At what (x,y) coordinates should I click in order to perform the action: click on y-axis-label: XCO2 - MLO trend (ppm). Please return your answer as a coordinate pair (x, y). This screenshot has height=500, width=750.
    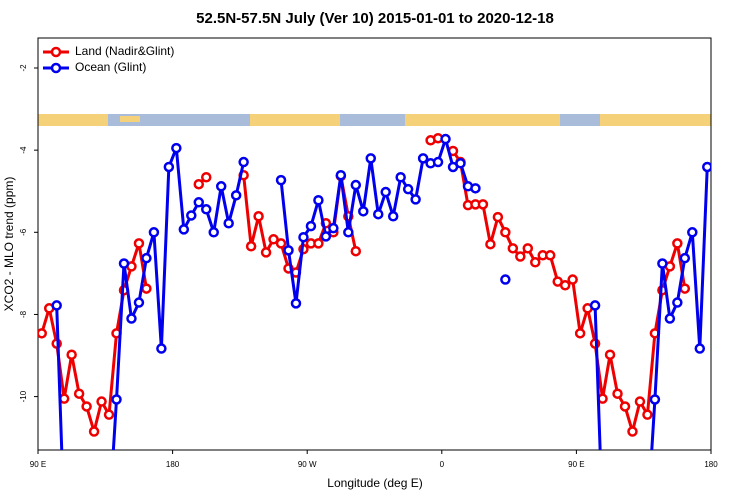
    Looking at the image, I should click on (9, 244).